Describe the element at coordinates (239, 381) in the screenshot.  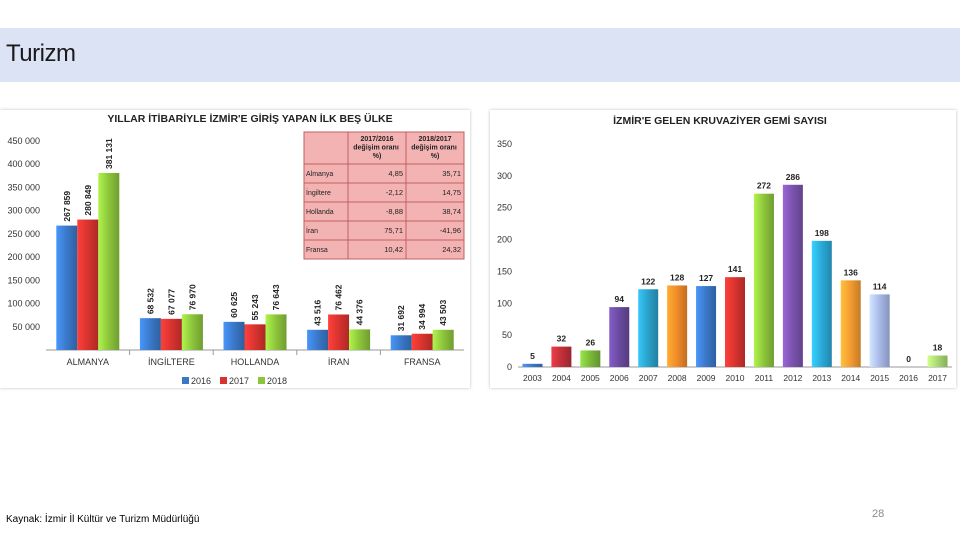
I see `legend-label: 2017` at that location.